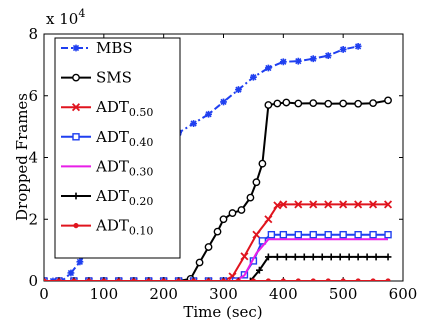 The image size is (424, 322). What do you see at coordinates (163, 294) in the screenshot?
I see `x-tick-label: 200` at bounding box center [163, 294].